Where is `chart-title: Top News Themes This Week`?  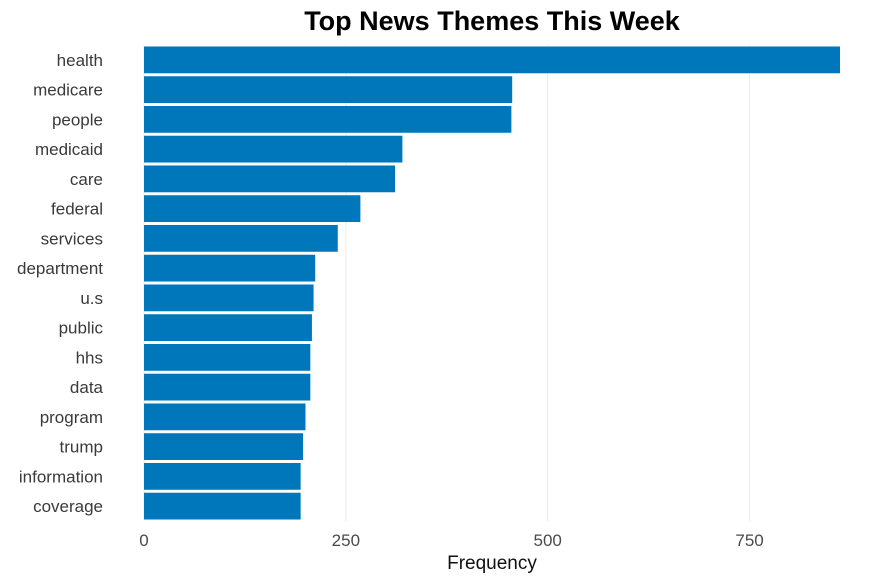
chart-title: Top News Themes This Week is located at coordinates (492, 21).